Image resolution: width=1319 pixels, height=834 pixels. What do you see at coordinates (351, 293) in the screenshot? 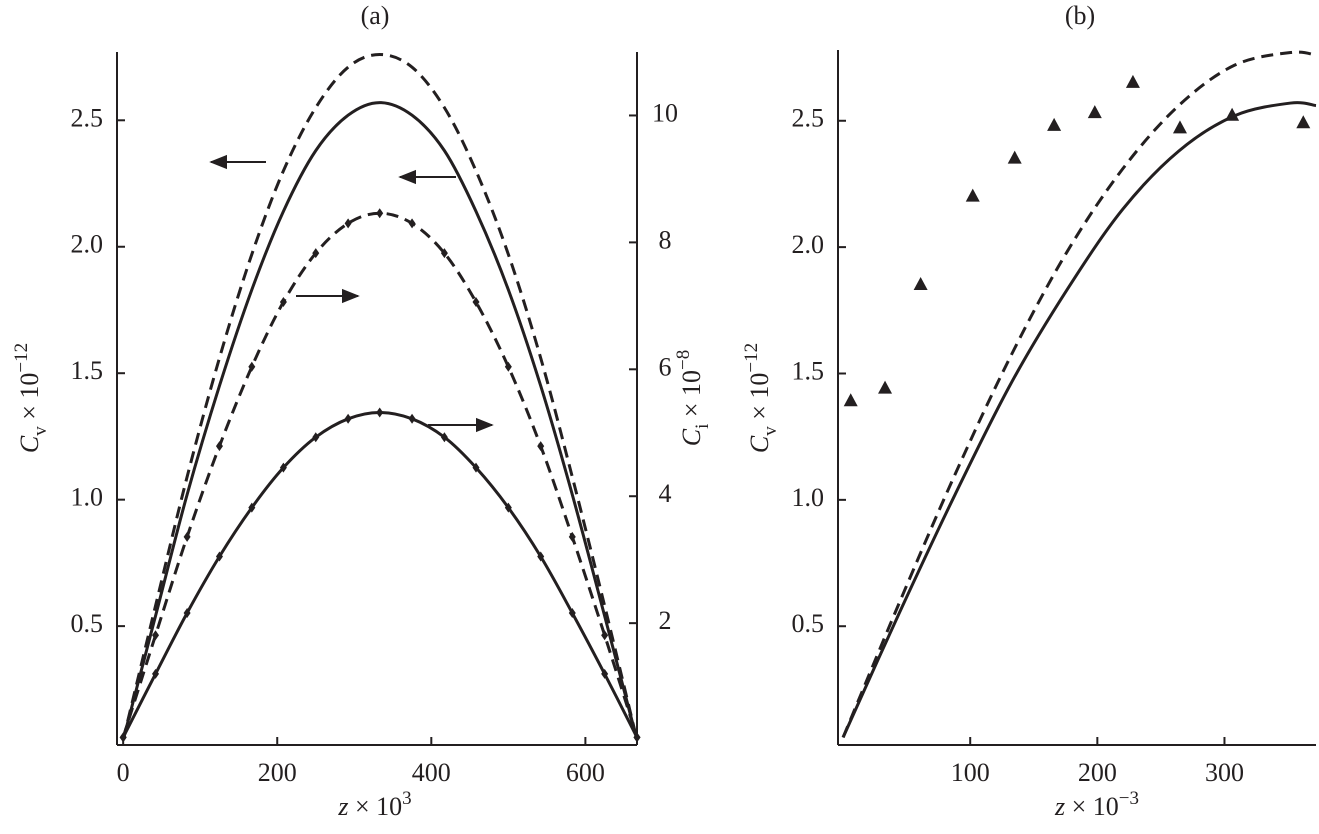
I see `annotation-arrows` at bounding box center [351, 293].